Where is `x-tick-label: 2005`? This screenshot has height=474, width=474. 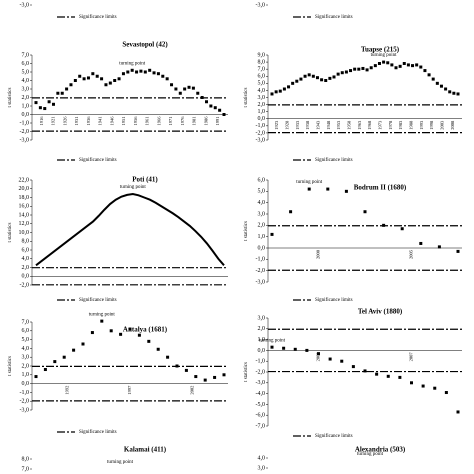 x-tick-label: 2005 is located at coordinates (411, 254).